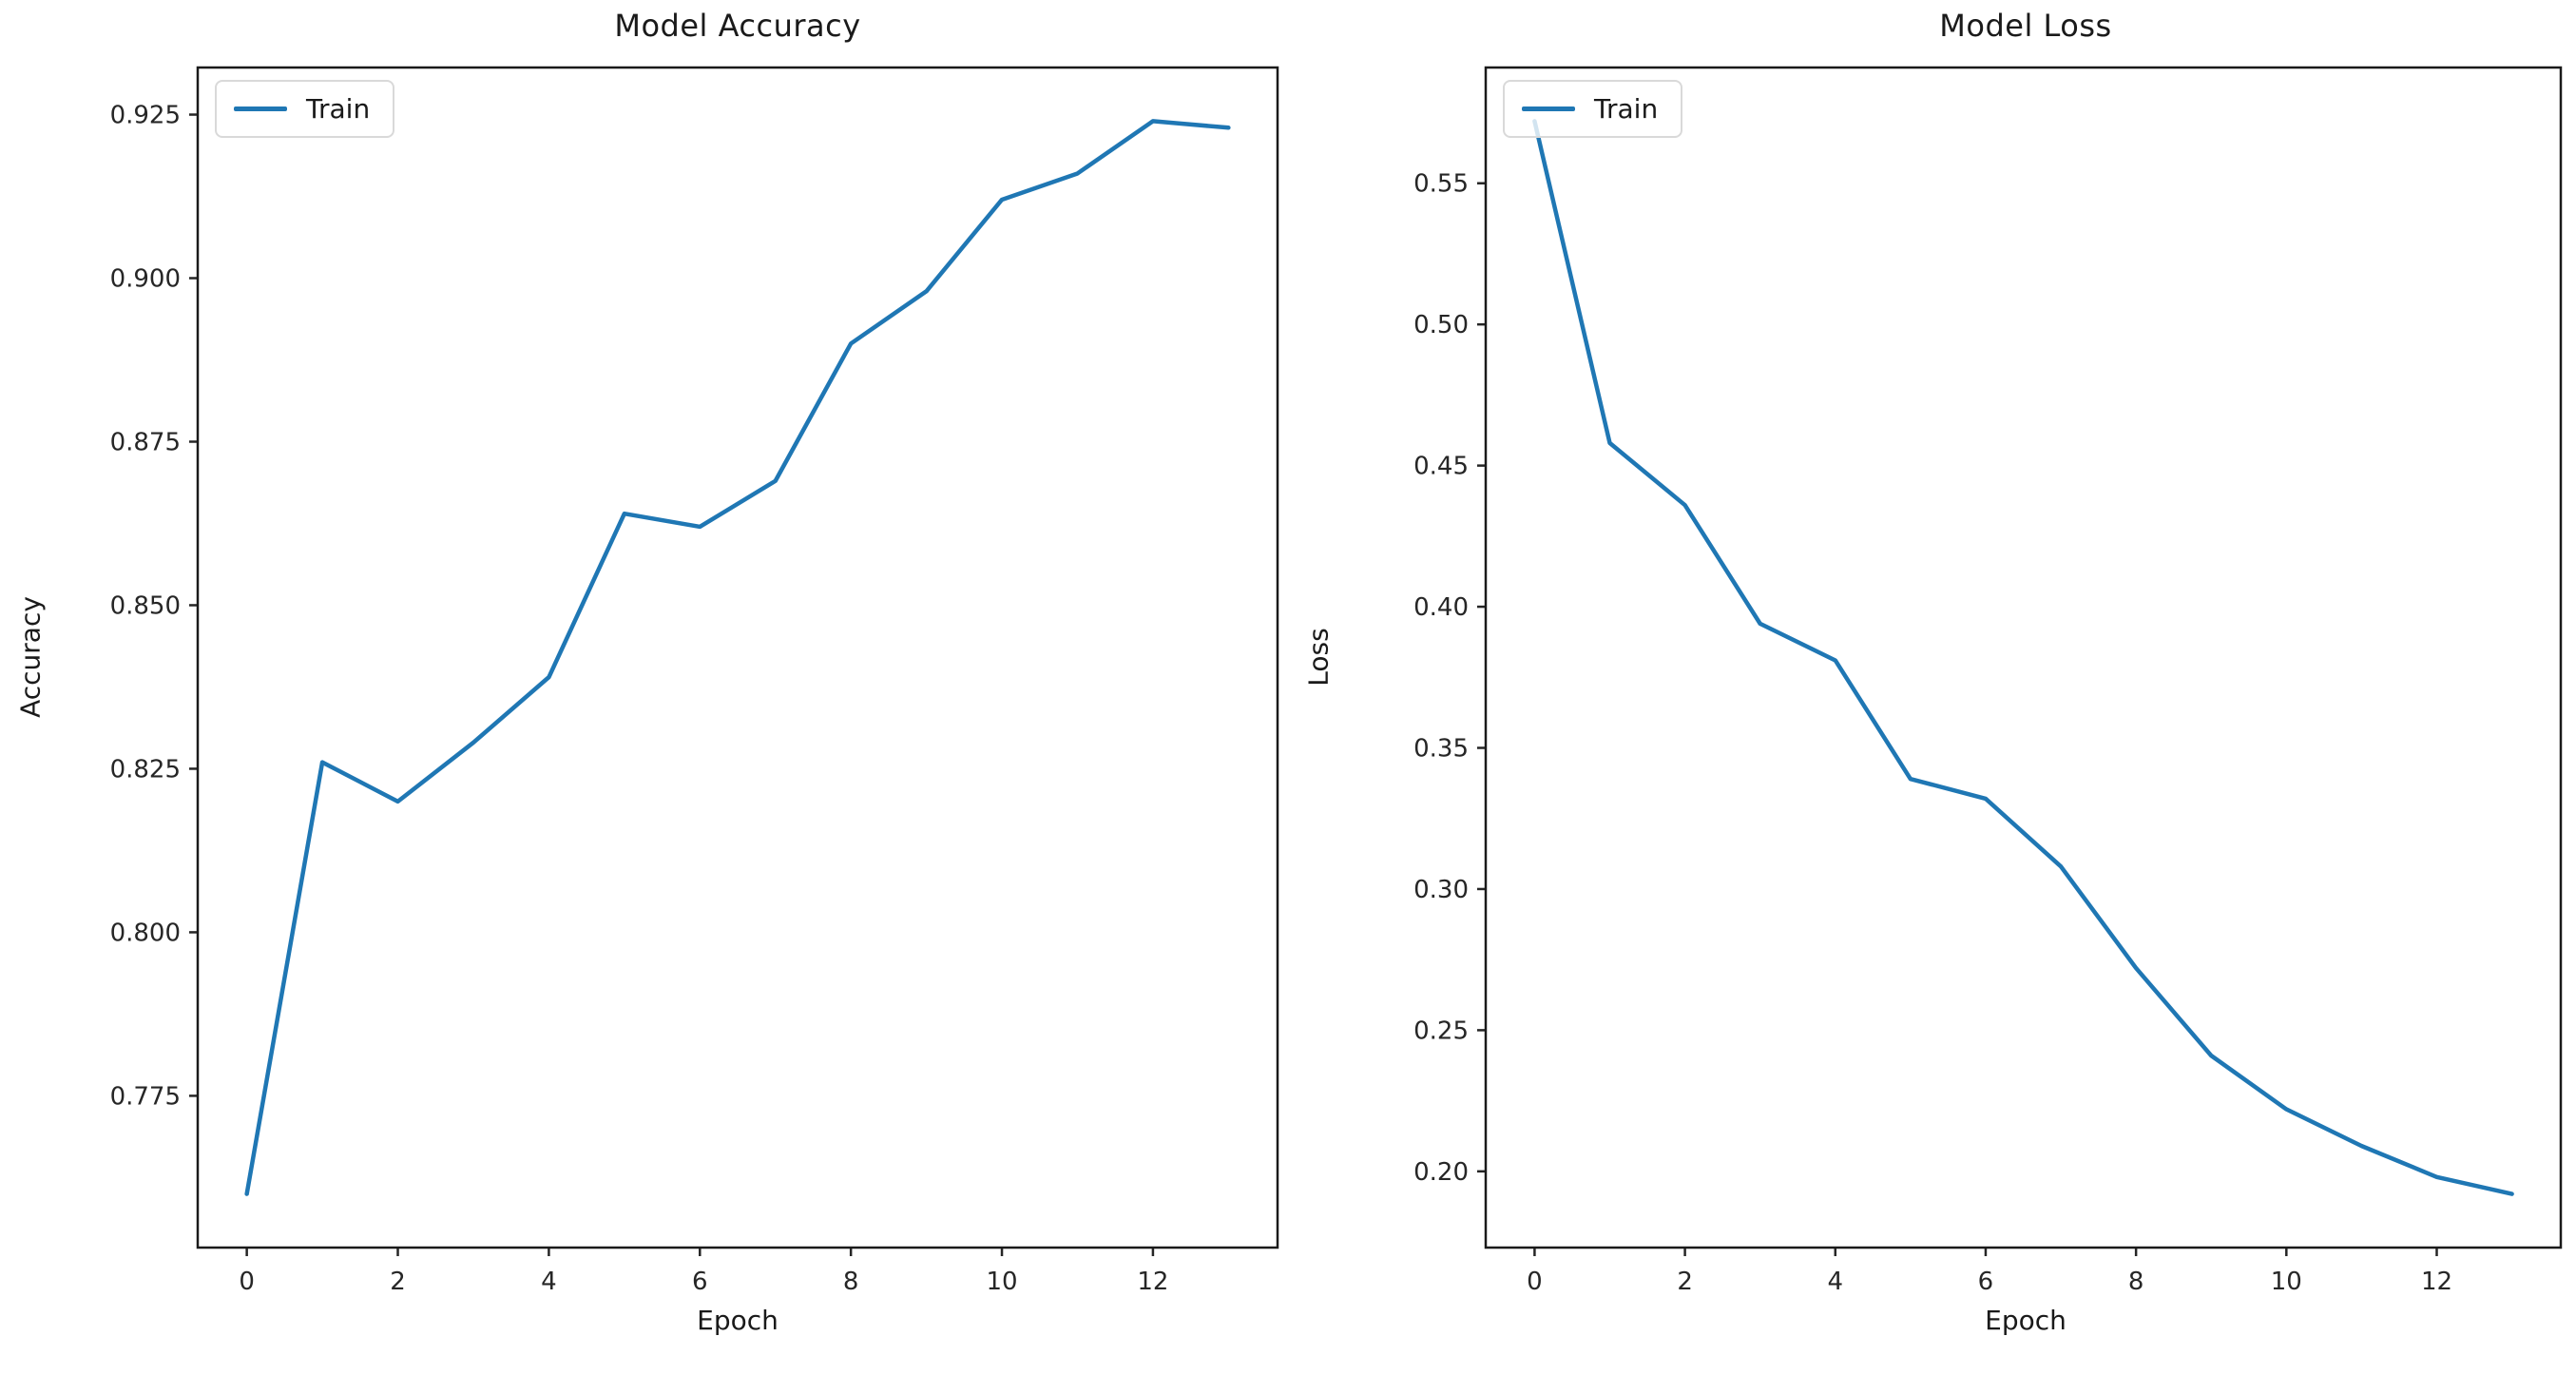 This screenshot has width=2576, height=1375. I want to click on loss-legend-label: Train, so click(1627, 109).